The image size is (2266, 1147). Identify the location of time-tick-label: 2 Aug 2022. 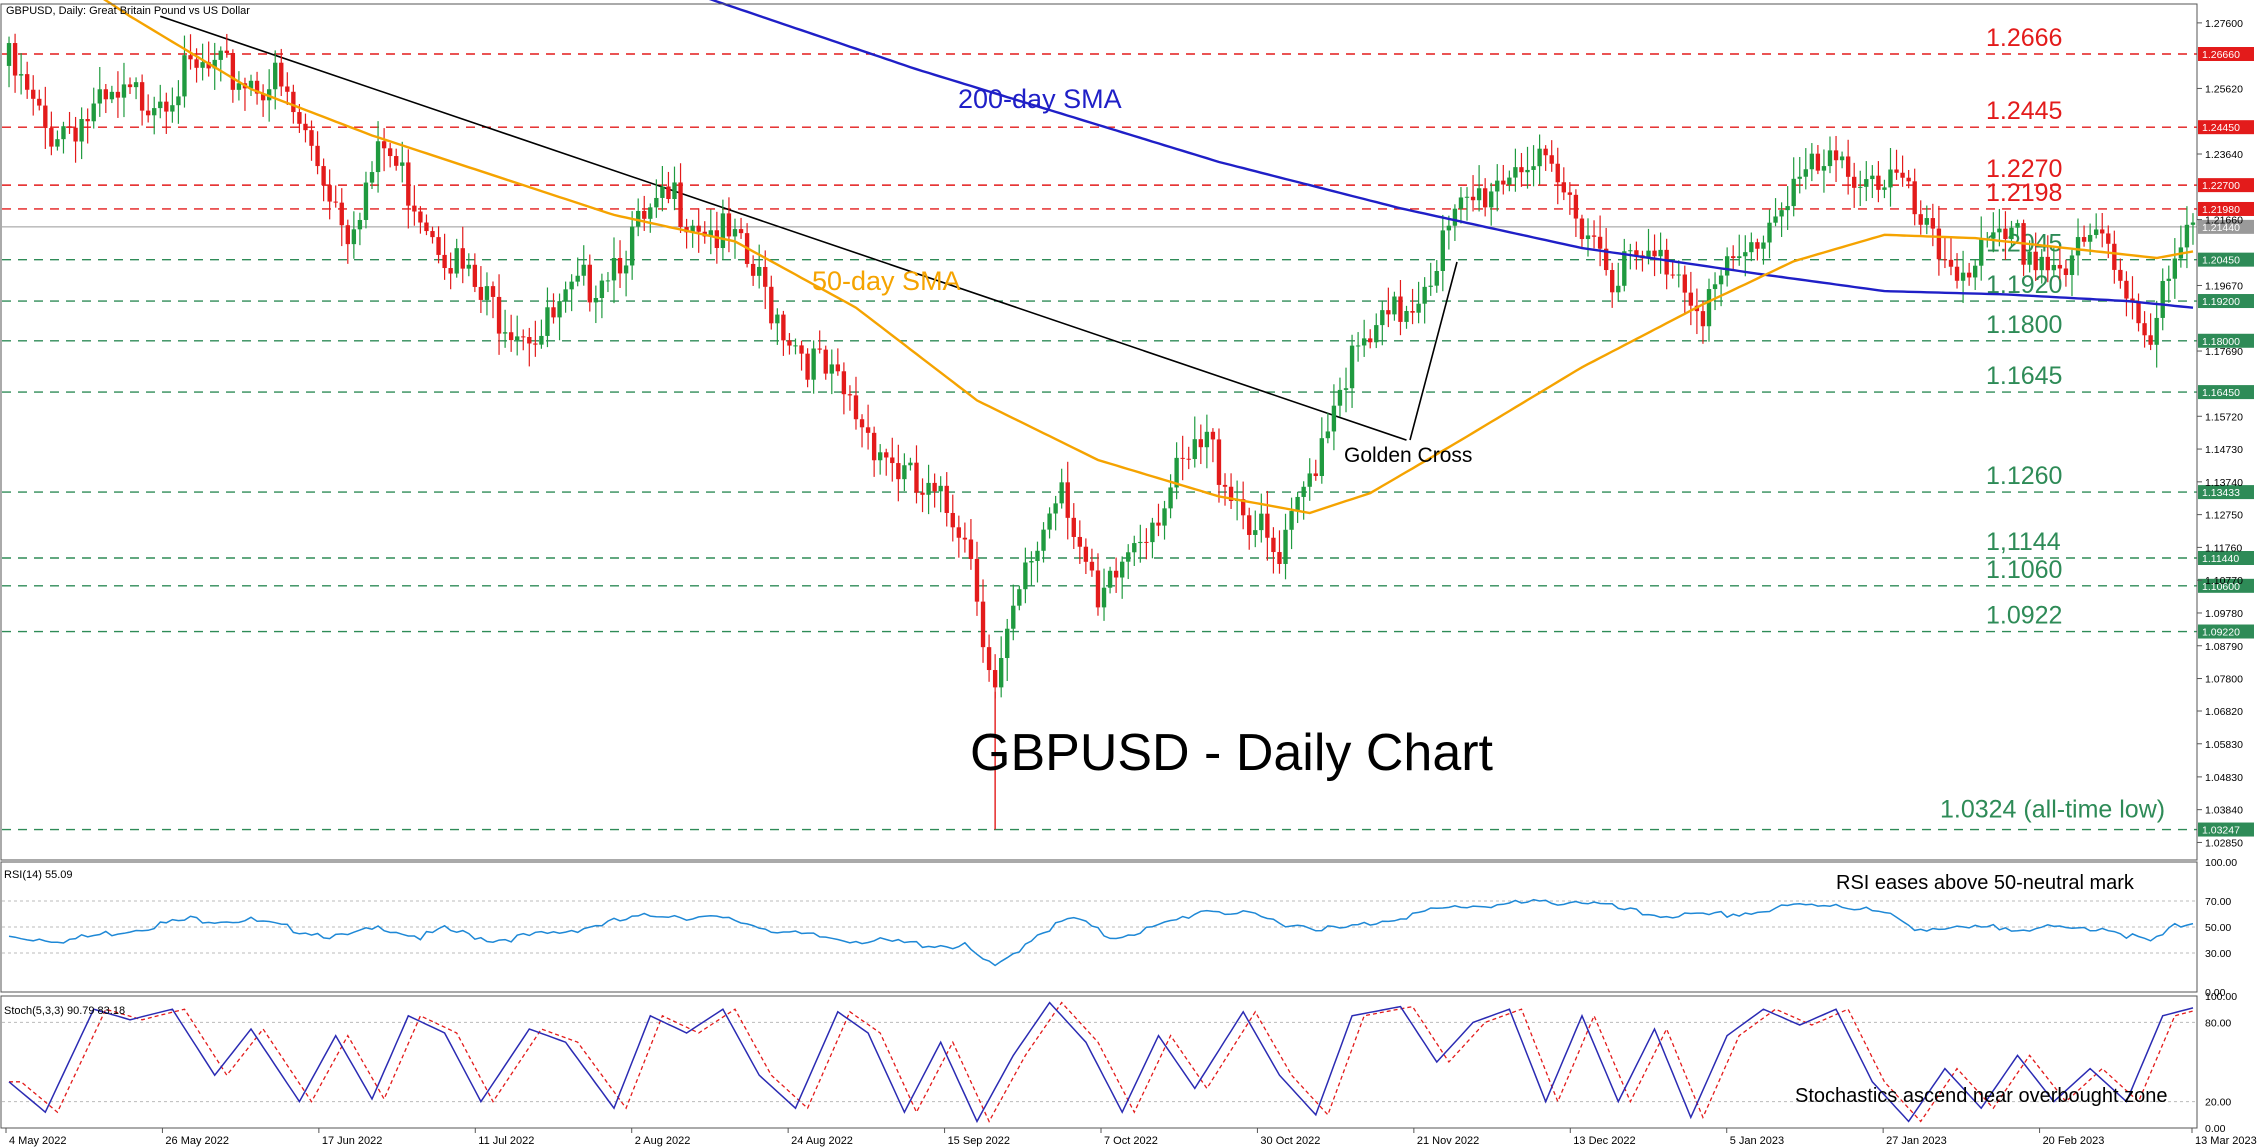
(663, 1141).